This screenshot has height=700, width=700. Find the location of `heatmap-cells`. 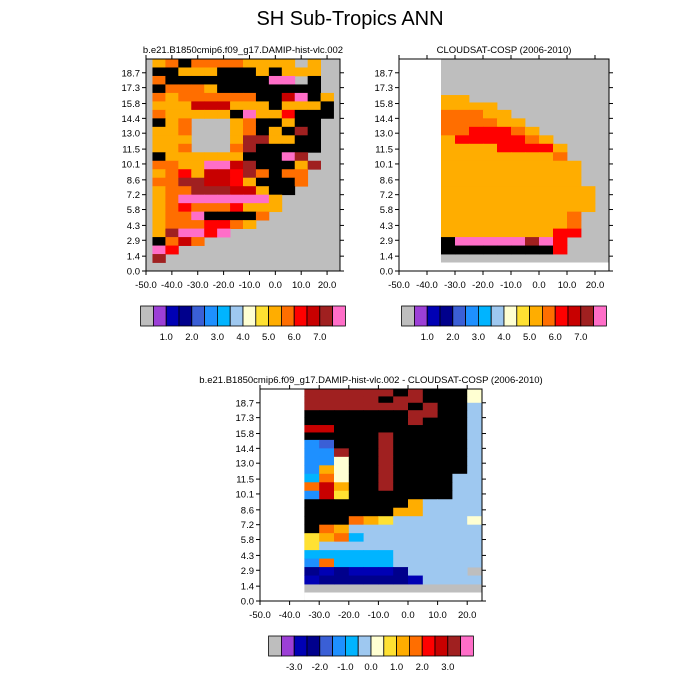

heatmap-cells is located at coordinates (393, 487).